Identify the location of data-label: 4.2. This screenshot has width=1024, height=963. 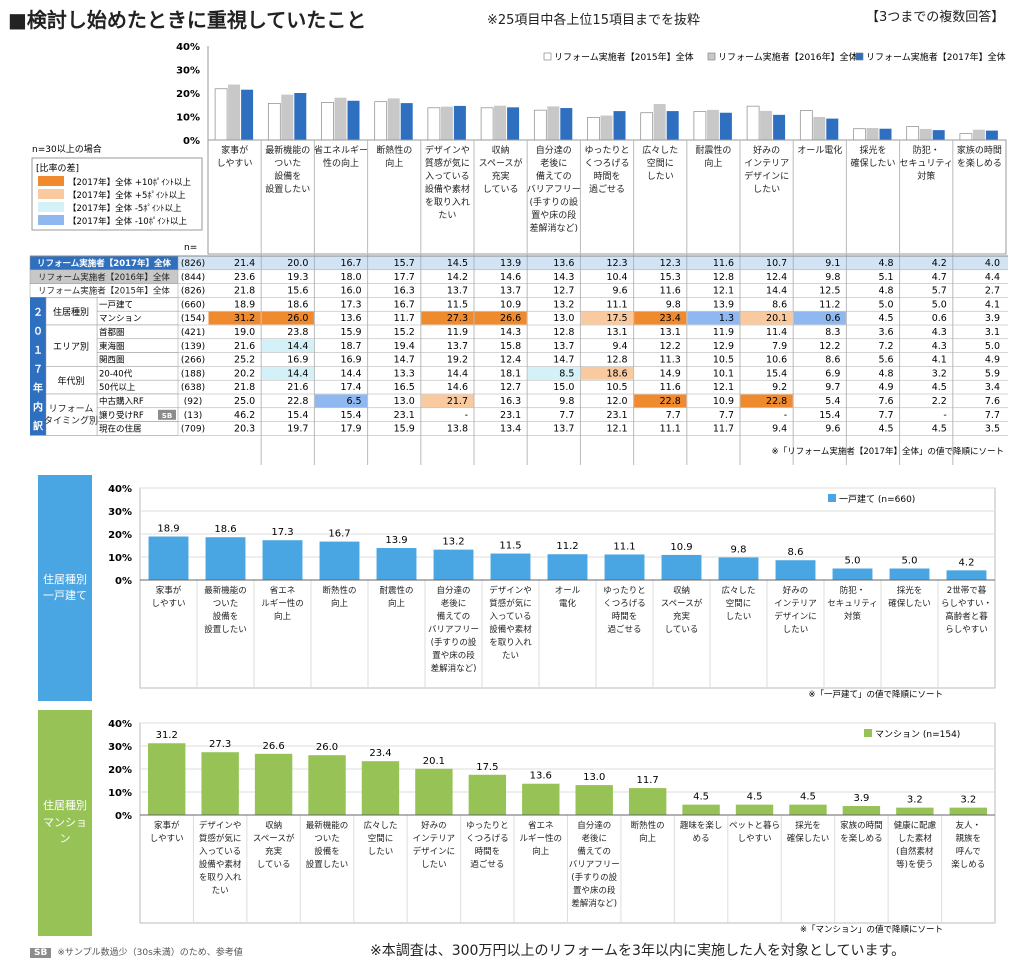
(967, 562).